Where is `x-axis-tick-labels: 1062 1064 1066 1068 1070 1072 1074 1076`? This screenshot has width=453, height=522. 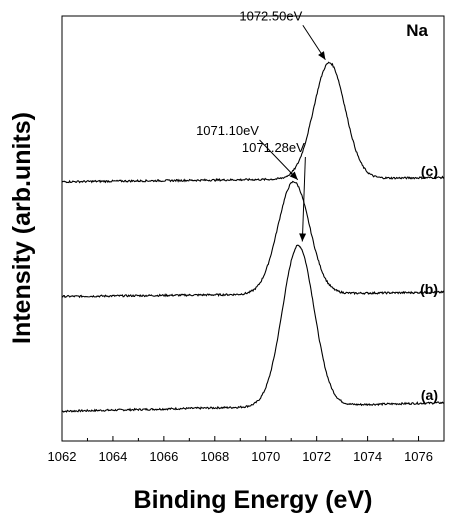
x-axis-tick-labels: 1062 1064 1066 1068 1070 1072 1074 1076 is located at coordinates (240, 456).